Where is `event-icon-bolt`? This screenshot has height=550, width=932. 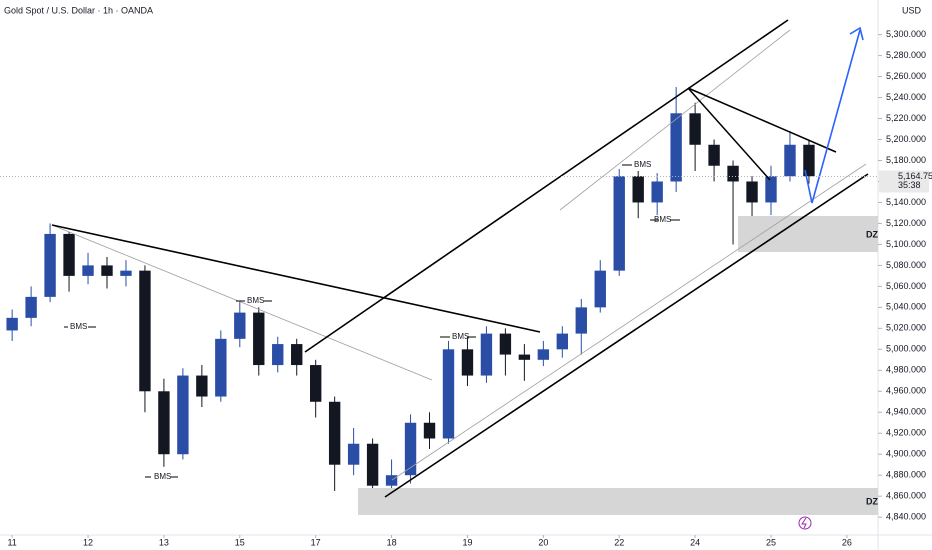 event-icon-bolt is located at coordinates (804, 523).